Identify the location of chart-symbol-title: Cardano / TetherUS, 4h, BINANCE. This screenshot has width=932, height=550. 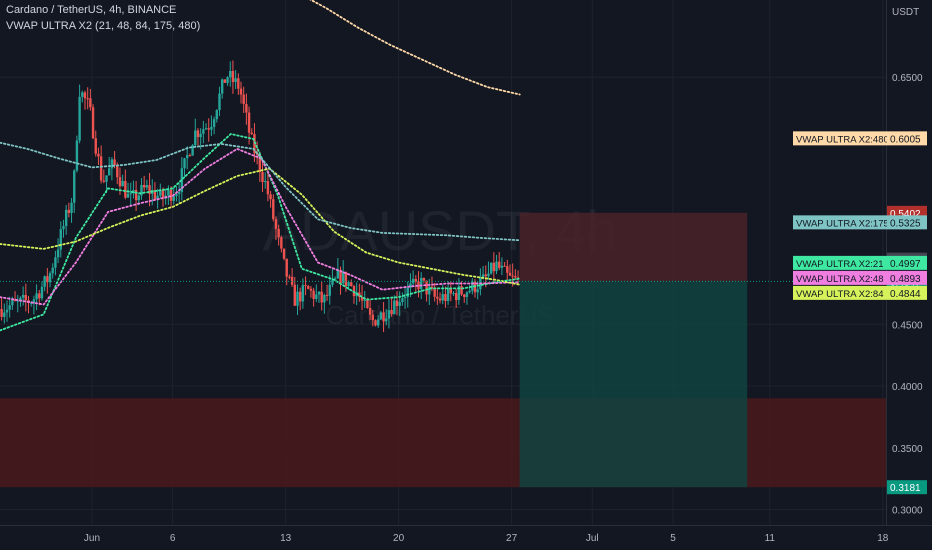
(91, 10).